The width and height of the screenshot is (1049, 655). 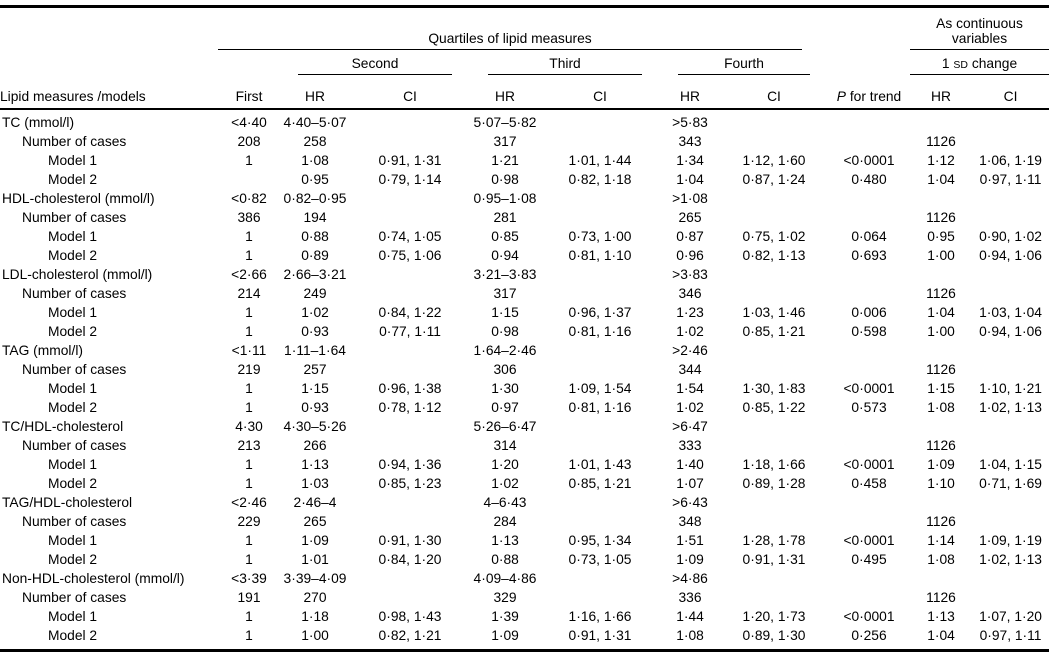 I want to click on col-header-first: First, so click(x=249, y=92).